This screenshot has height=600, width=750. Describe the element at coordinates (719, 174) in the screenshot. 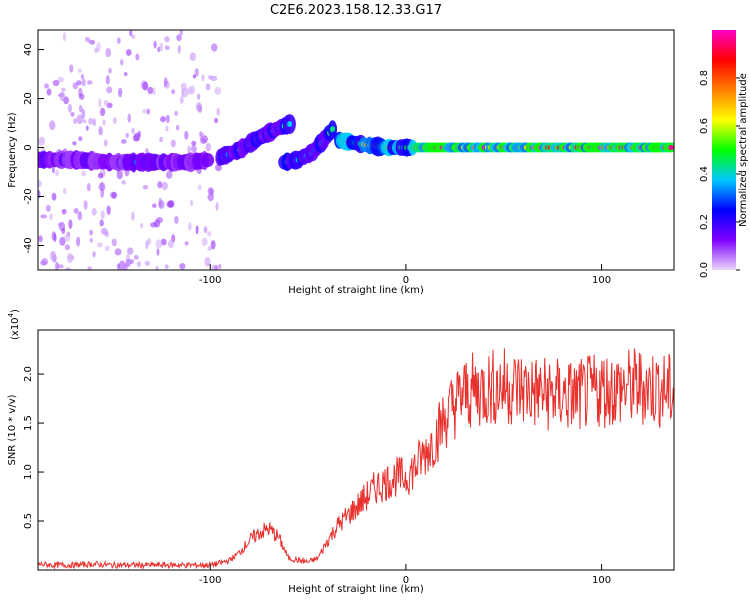

I see `colorbar-ticks: 0.0 0.2 0.4 0.6 0.8` at that location.